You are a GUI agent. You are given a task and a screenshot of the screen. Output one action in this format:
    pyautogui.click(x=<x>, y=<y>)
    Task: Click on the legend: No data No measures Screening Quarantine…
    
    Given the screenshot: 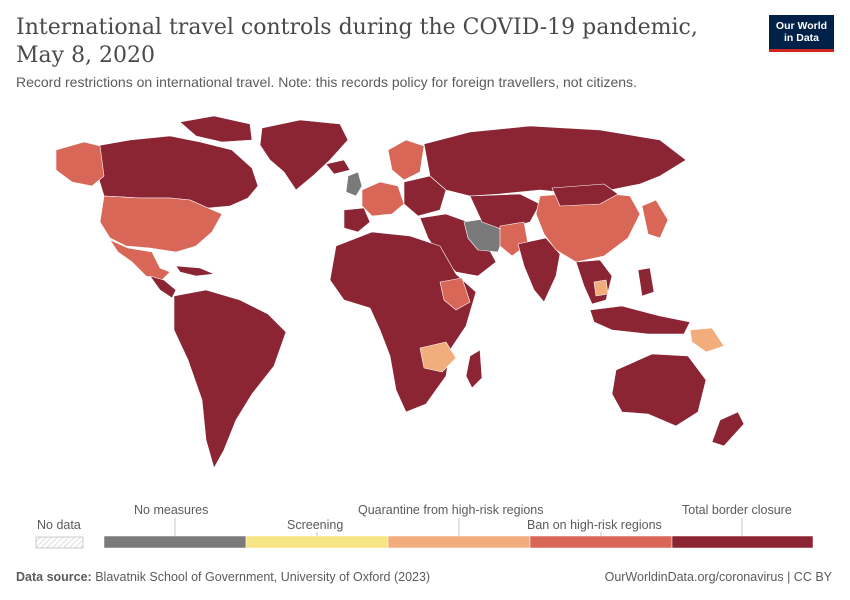 What is the action you would take?
    pyautogui.click(x=425, y=528)
    